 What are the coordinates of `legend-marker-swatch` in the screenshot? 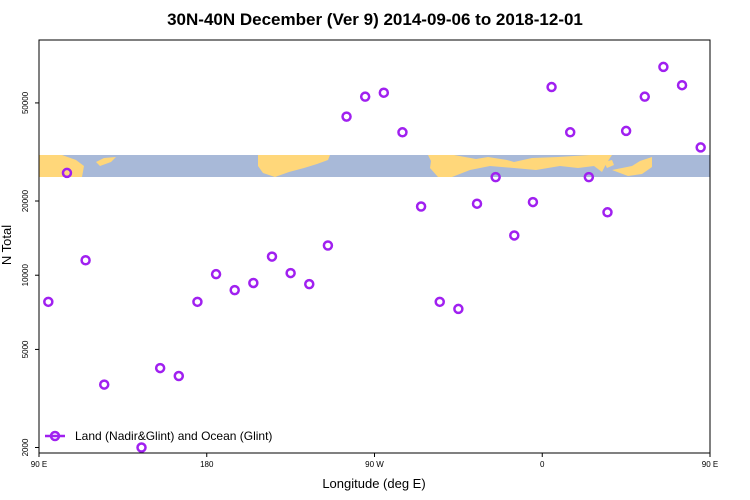 It's located at (55, 436).